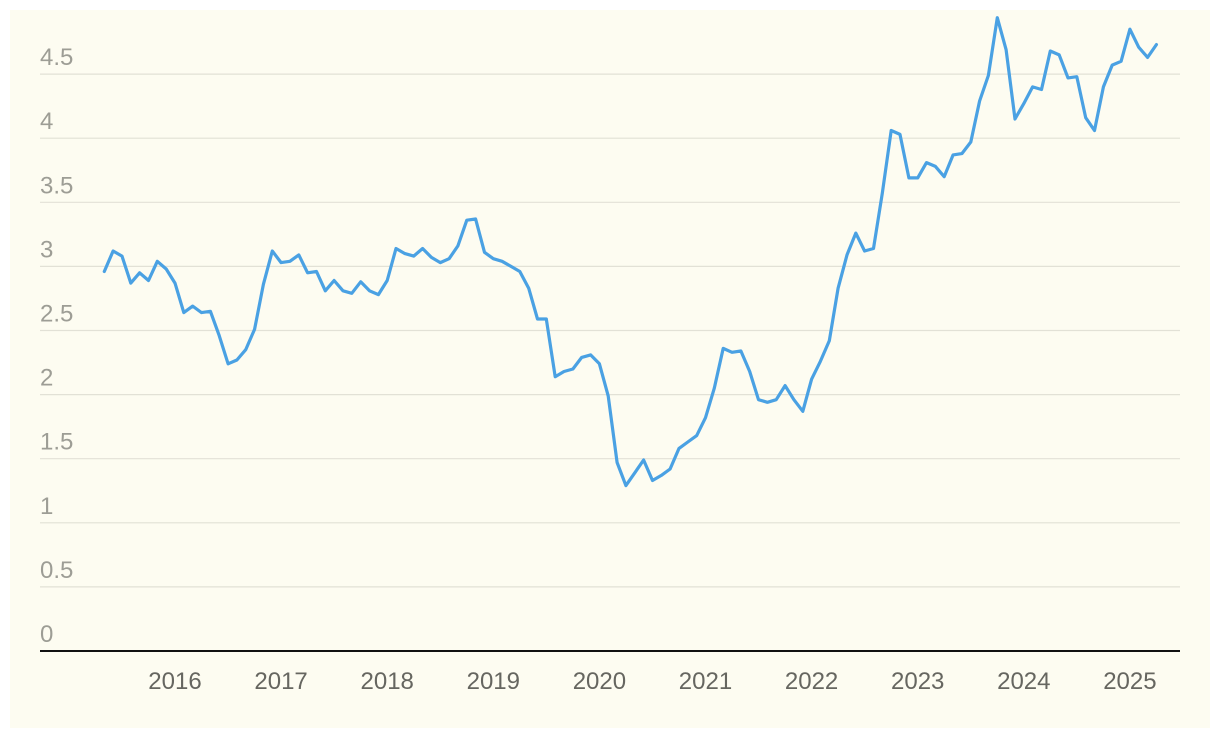 This screenshot has width=1220, height=738. What do you see at coordinates (705, 681) in the screenshot?
I see `x-tick-label: 2021` at bounding box center [705, 681].